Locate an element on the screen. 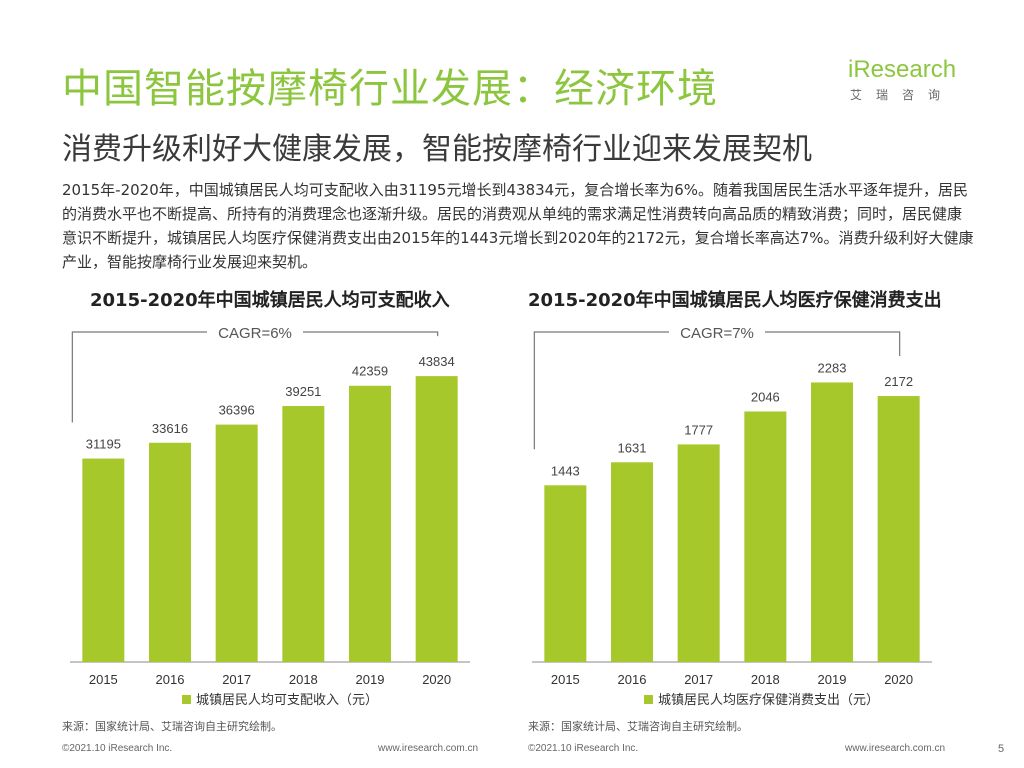 This screenshot has width=1024, height=768. source-note-right: 来源：国家统计局、艾瑞咨询自主研究绘制。 is located at coordinates (638, 726).